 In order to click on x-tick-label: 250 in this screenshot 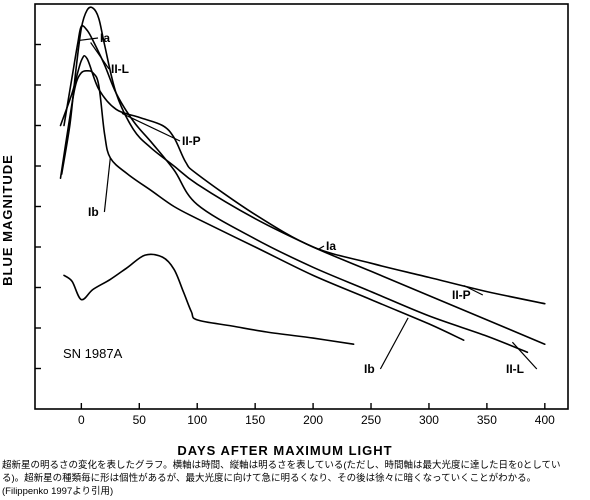, I will do `click(371, 420)`.